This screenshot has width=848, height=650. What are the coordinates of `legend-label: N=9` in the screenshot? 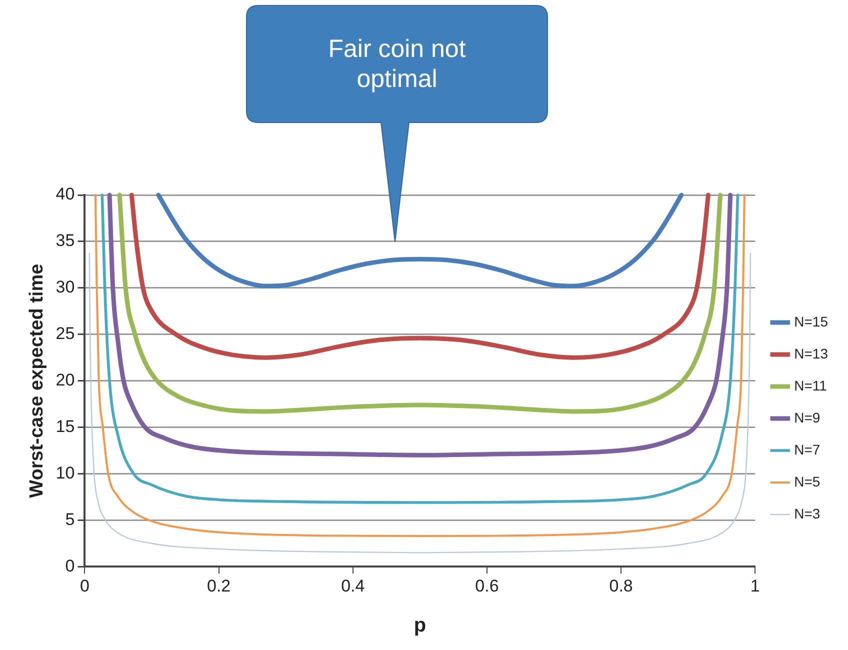 It's located at (807, 417).